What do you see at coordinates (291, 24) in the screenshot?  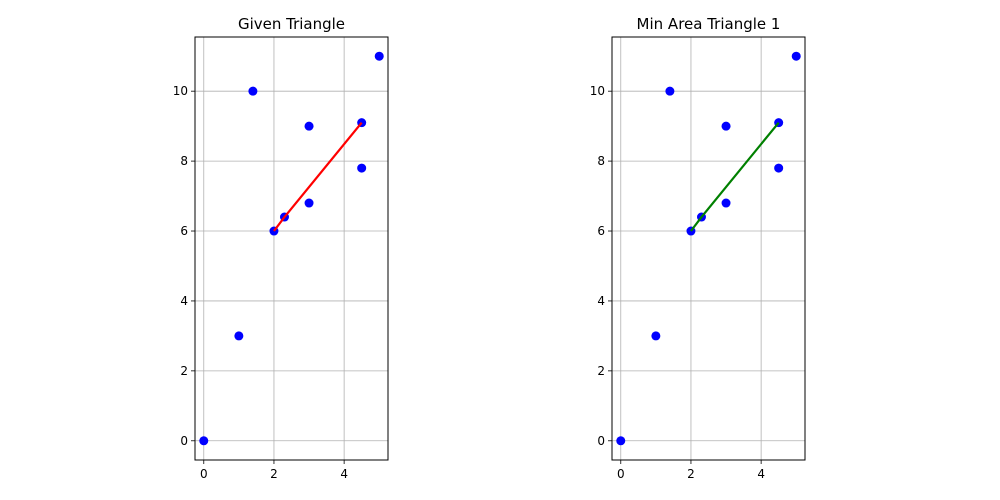 I see `chart-title: Given Triangle` at bounding box center [291, 24].